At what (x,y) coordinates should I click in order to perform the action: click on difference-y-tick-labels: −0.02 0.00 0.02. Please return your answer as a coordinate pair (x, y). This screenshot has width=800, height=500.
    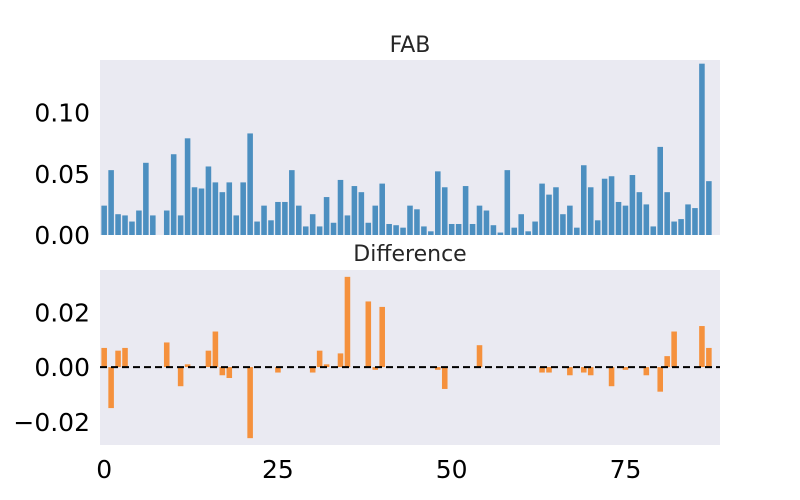
    Looking at the image, I should click on (51, 367).